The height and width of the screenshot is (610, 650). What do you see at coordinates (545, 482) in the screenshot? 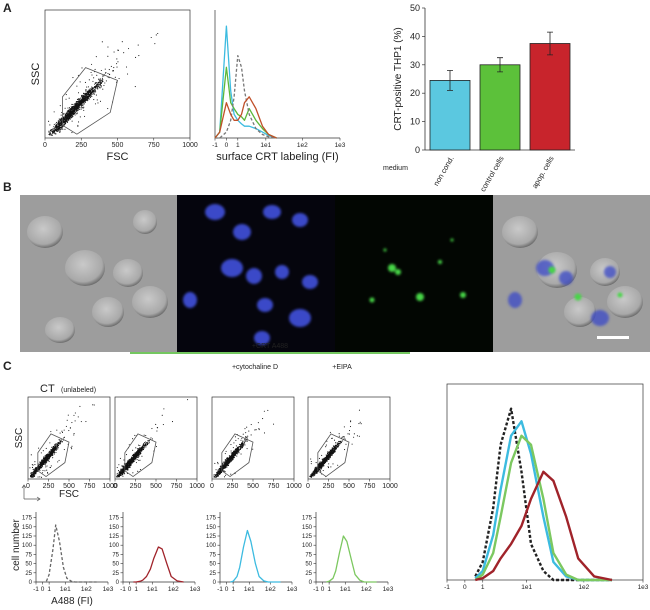
I see `plot-frame` at bounding box center [545, 482].